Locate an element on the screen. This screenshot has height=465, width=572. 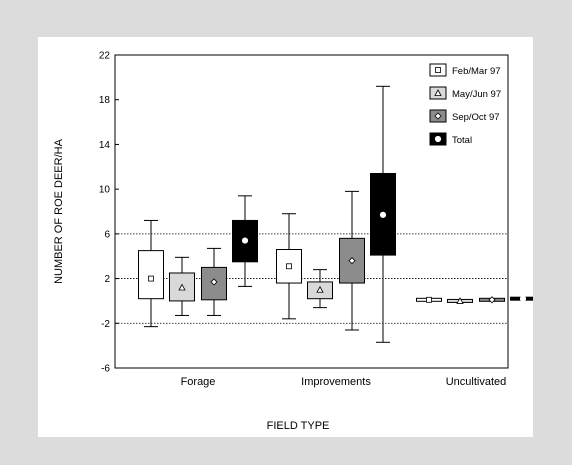
y-tick-label: 6 is located at coordinates (107, 234).